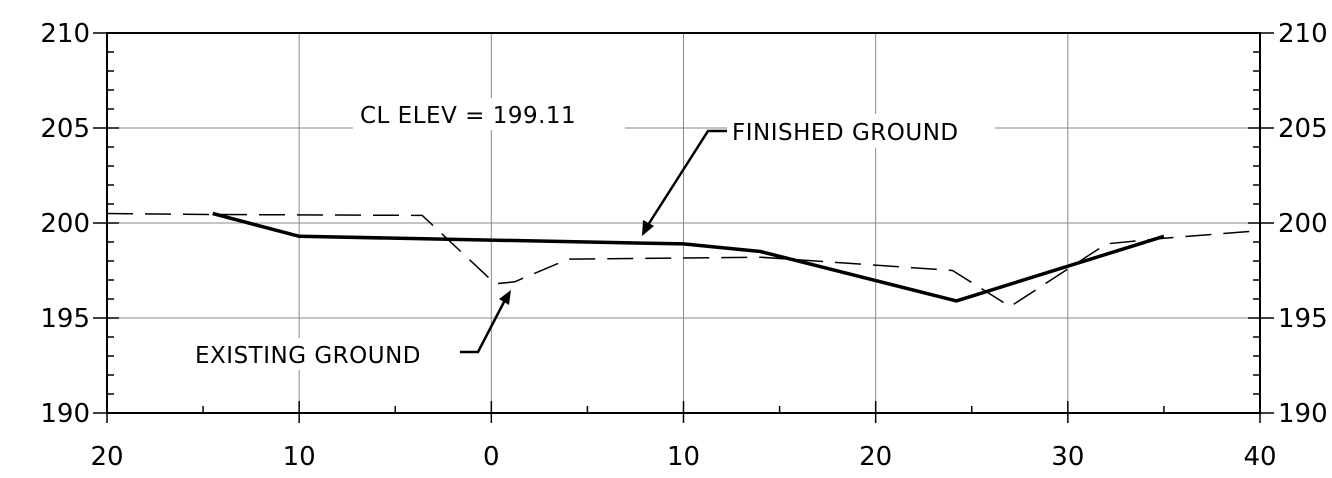 Image resolution: width=1332 pixels, height=478 pixels. I want to click on y-tick-label-left: 210, so click(65, 34).